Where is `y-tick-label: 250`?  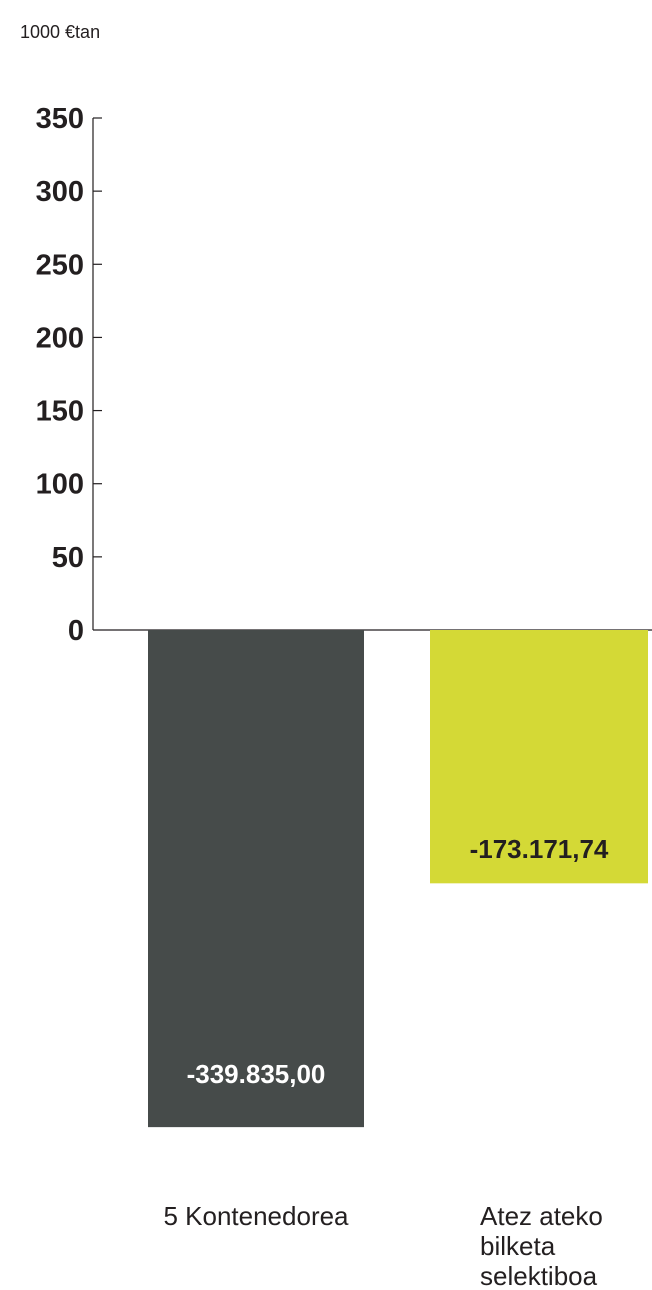
y-tick-label: 250 is located at coordinates (60, 265).